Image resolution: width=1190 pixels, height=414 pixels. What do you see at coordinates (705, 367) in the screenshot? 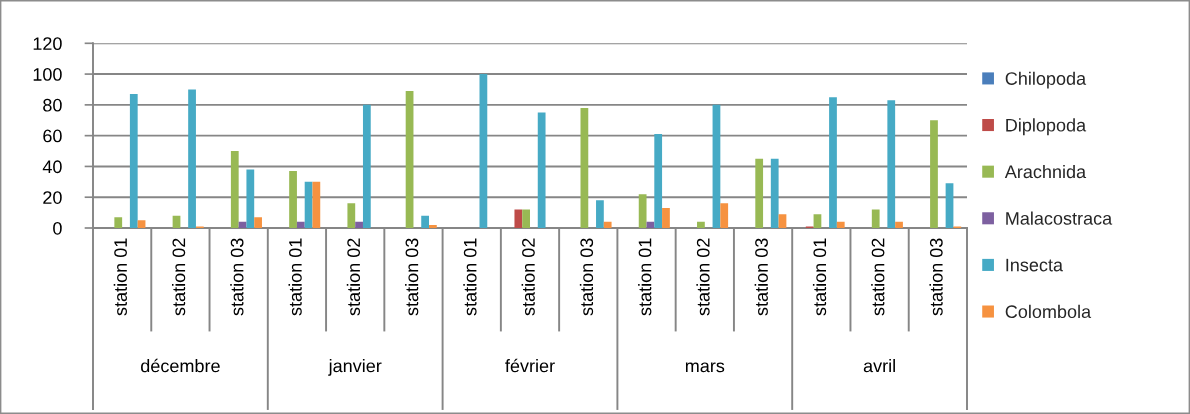
I see `text: mars` at bounding box center [705, 367].